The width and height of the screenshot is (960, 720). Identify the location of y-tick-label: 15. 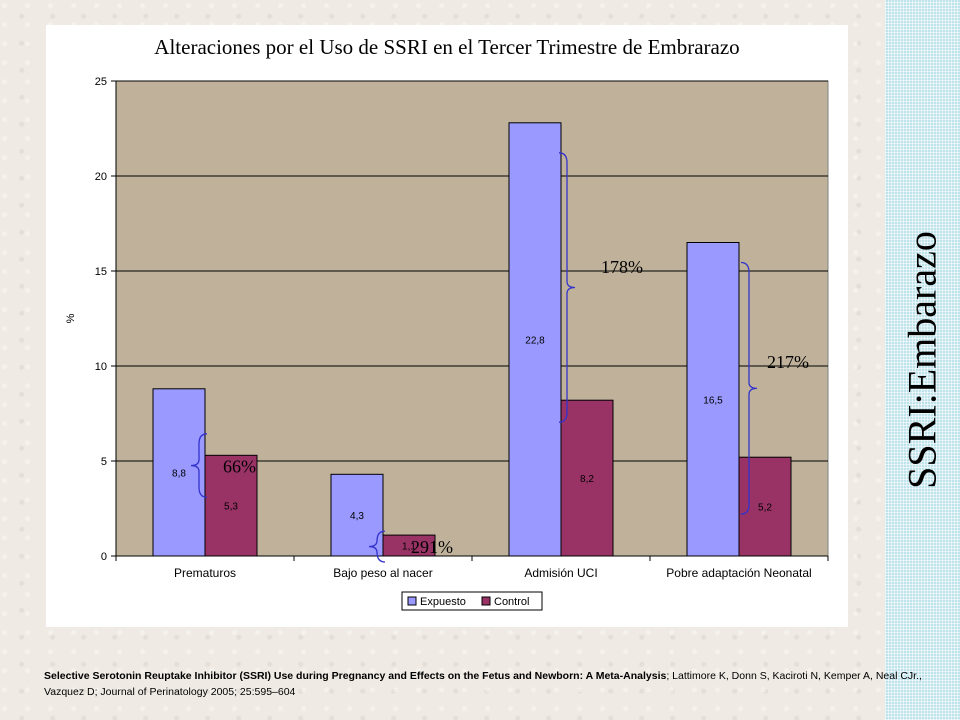
(101, 272).